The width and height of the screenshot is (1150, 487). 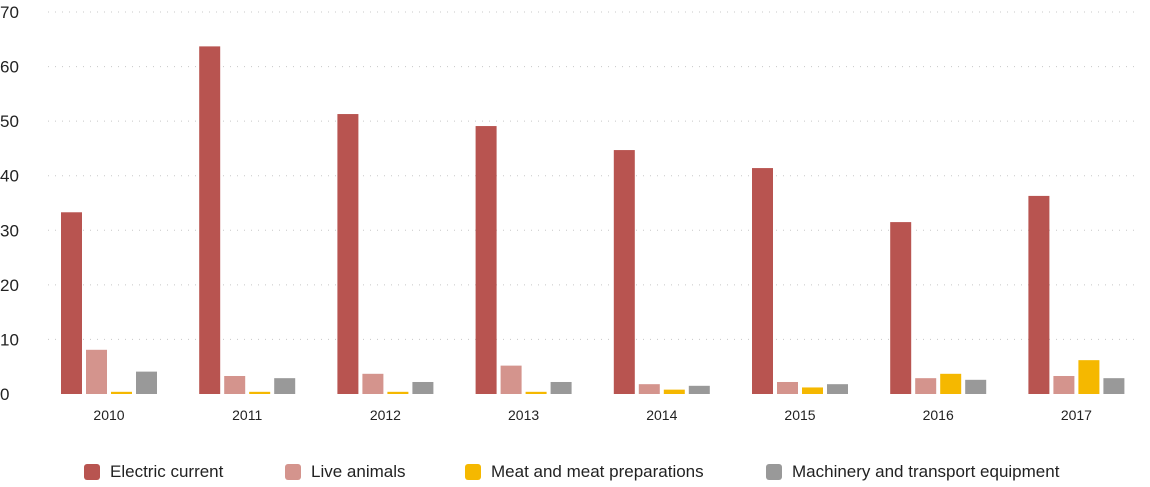 I want to click on y-tick-label: 30, so click(x=9, y=230).